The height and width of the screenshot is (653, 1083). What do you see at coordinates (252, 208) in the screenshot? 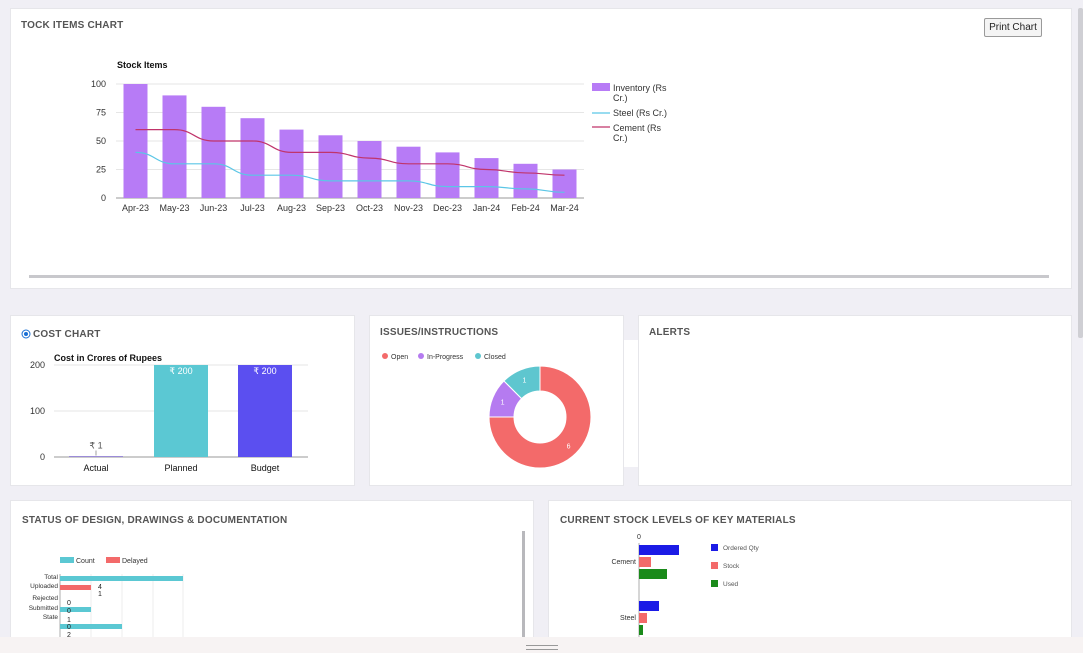
I see `x-tick-label: Jul-23` at bounding box center [252, 208].